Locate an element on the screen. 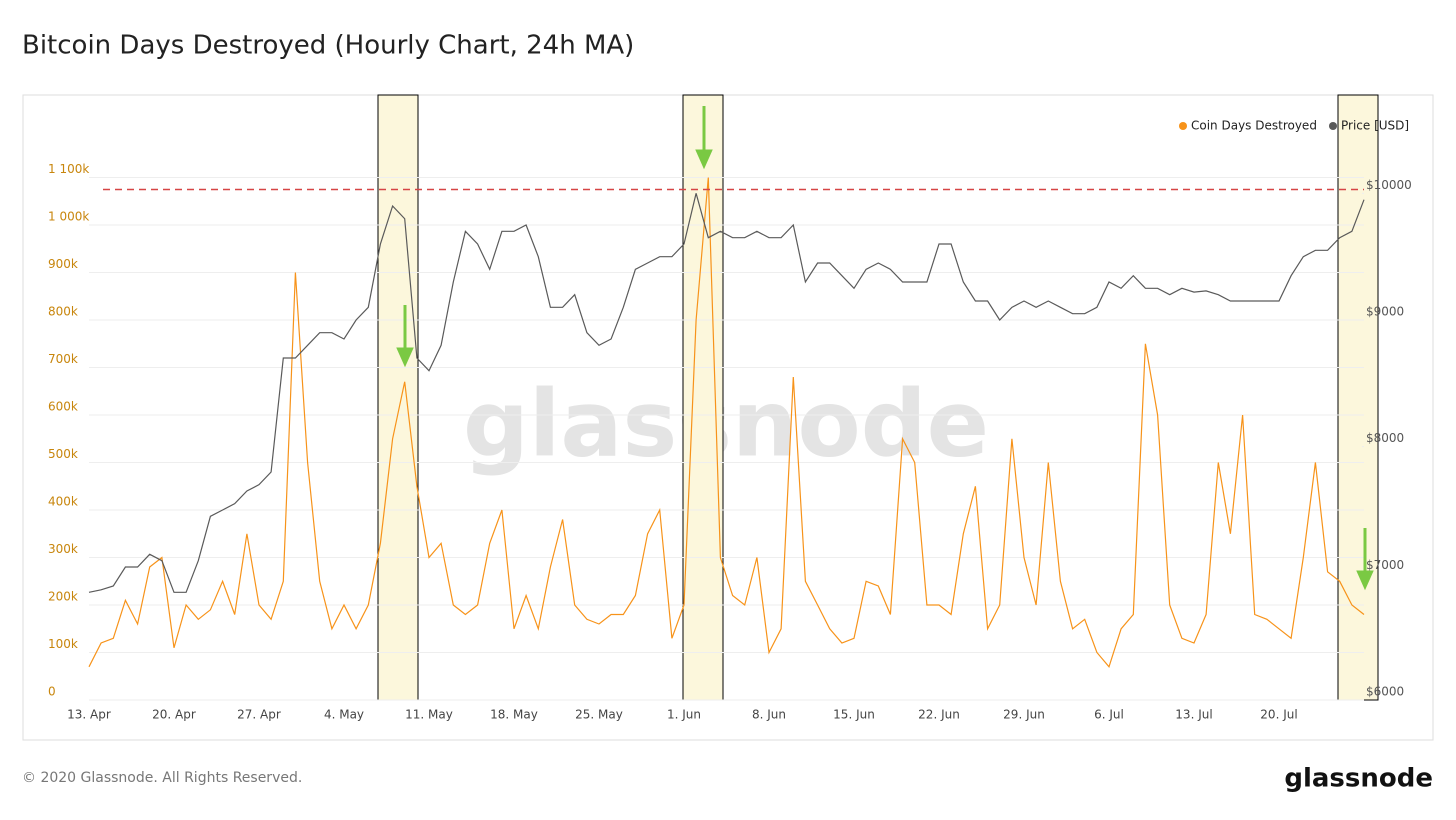  y-tick-label: 100k is located at coordinates (63, 644).